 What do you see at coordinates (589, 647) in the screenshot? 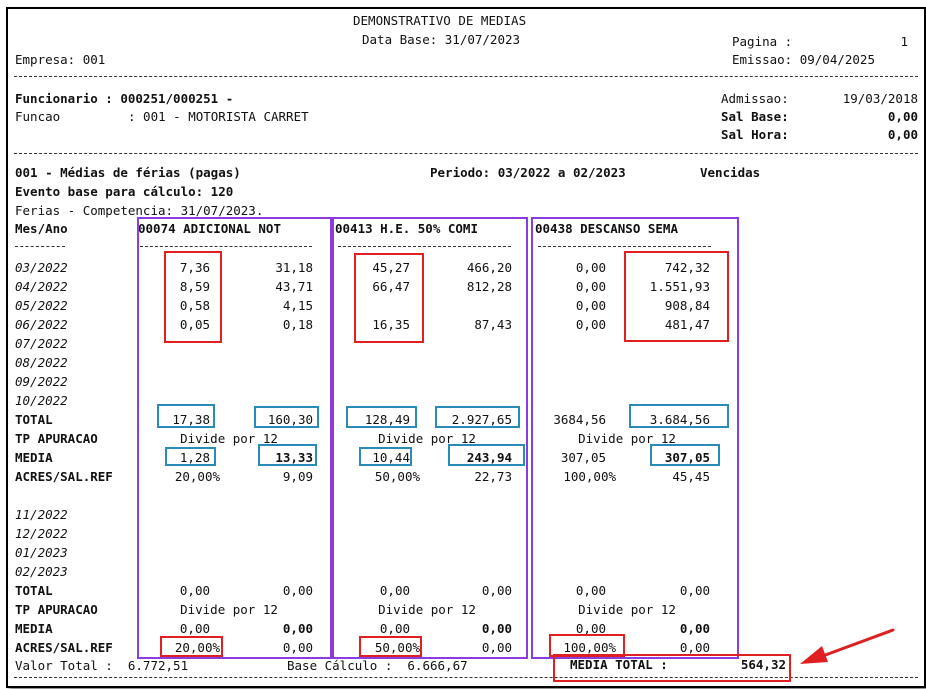
I see `acres-cell: 100,00%` at bounding box center [589, 647].